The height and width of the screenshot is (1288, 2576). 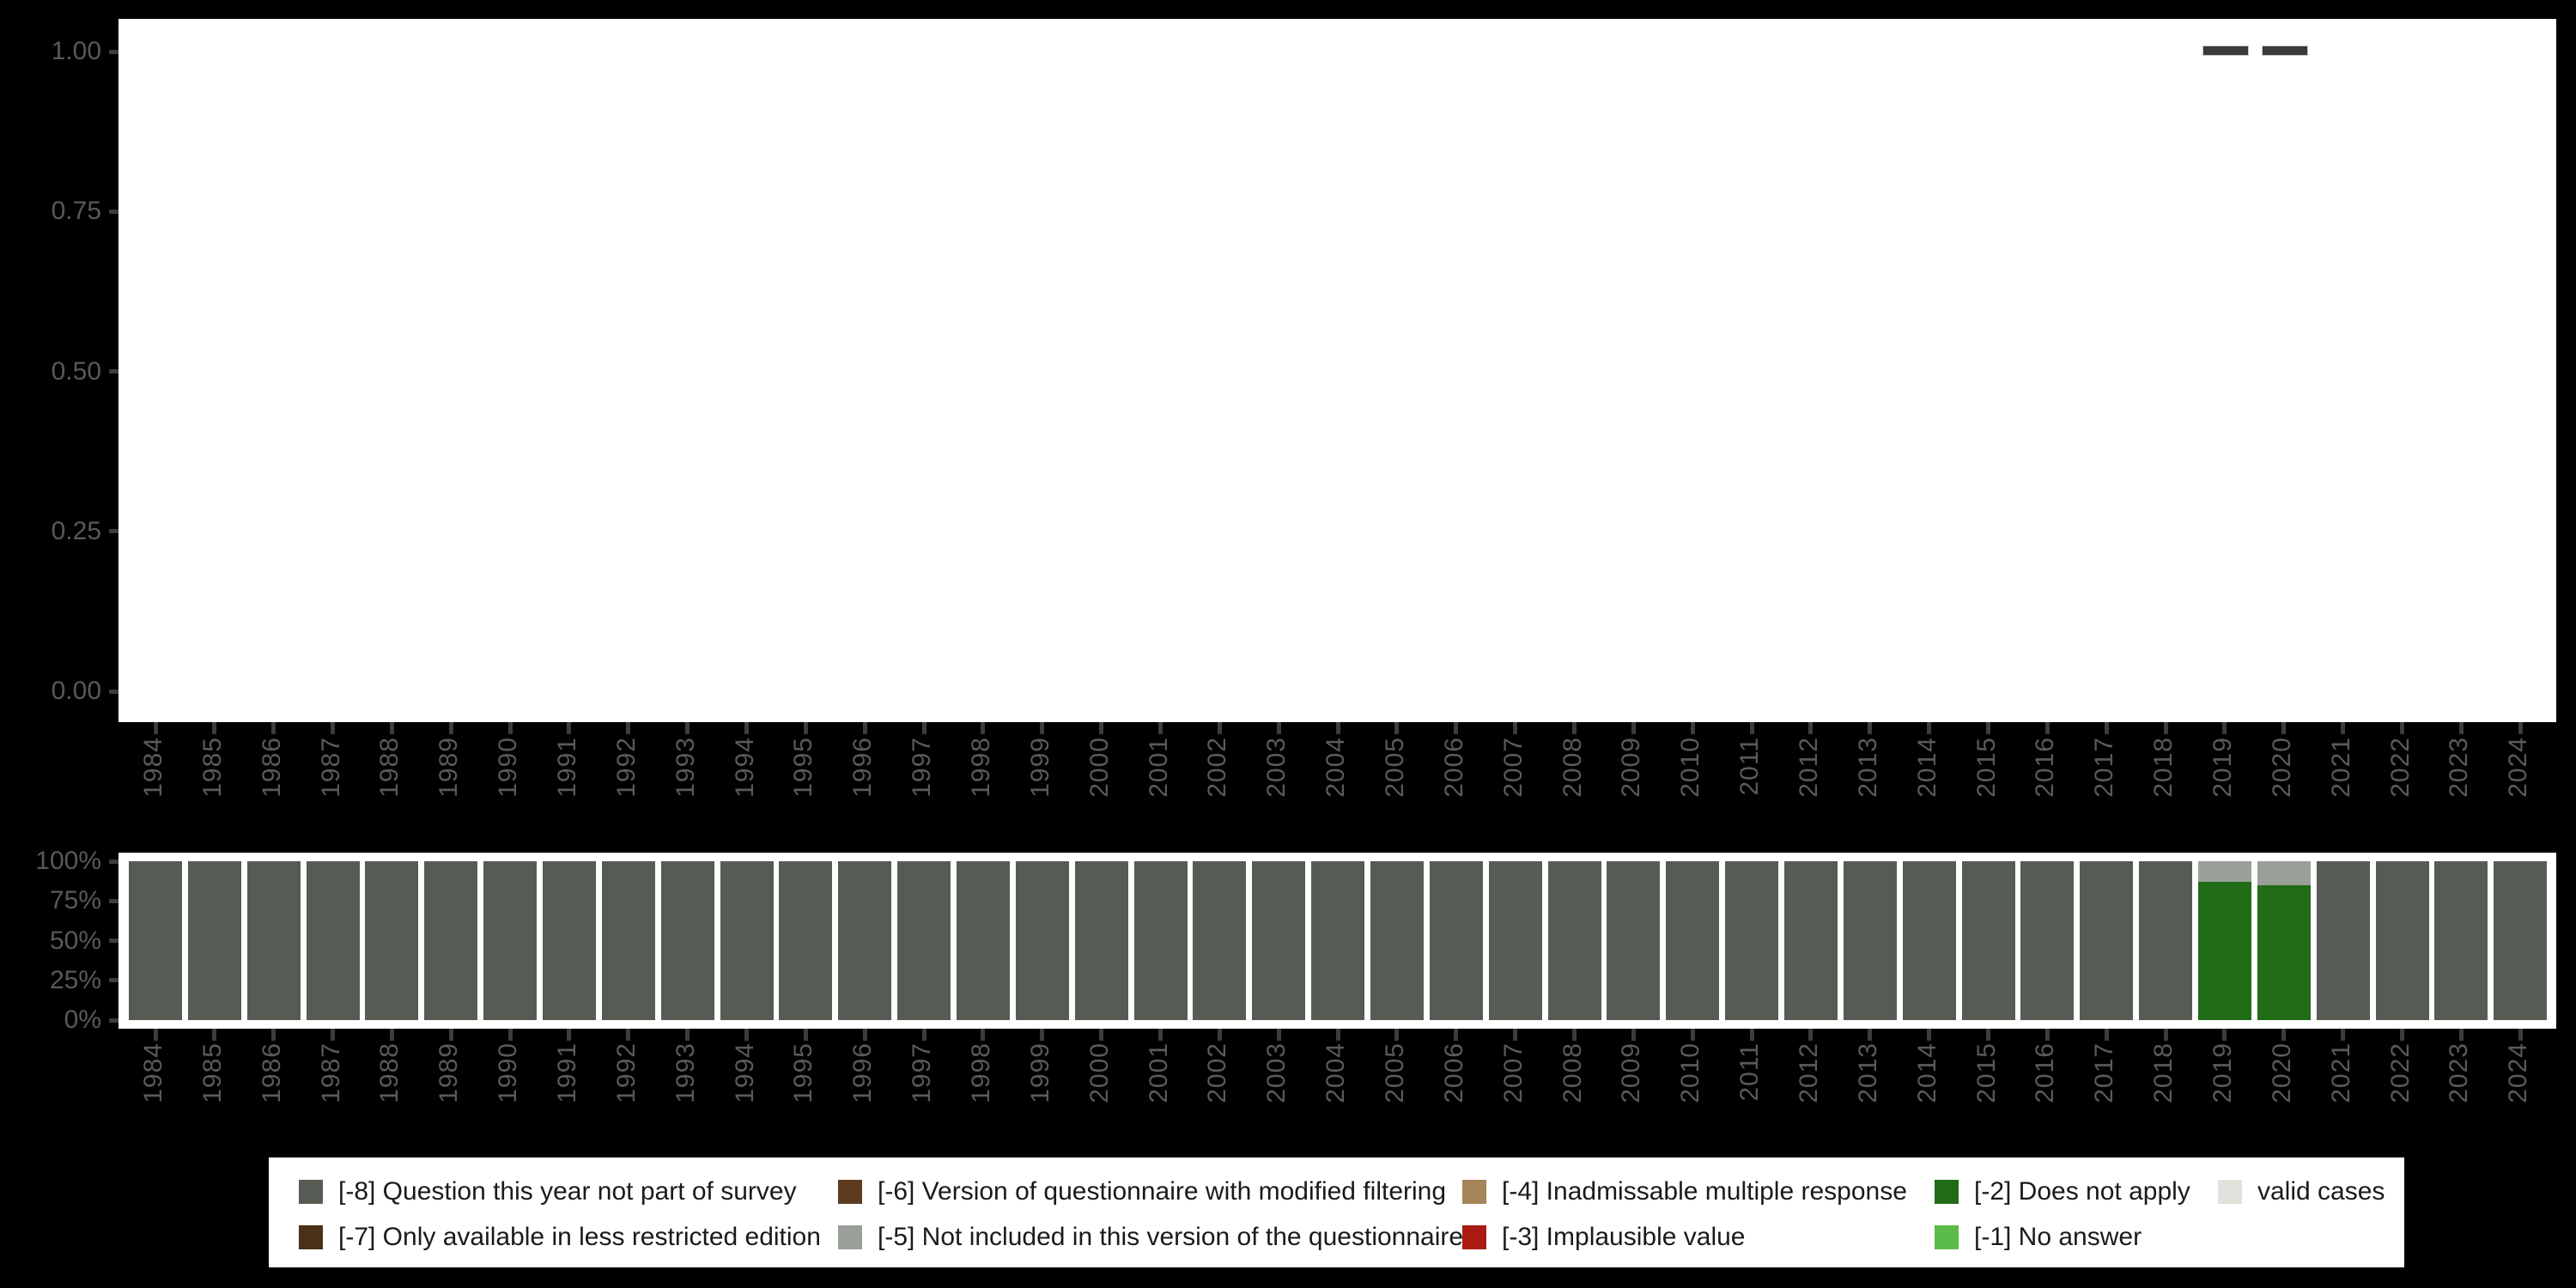 I want to click on year-label: 2024, so click(x=2518, y=768).